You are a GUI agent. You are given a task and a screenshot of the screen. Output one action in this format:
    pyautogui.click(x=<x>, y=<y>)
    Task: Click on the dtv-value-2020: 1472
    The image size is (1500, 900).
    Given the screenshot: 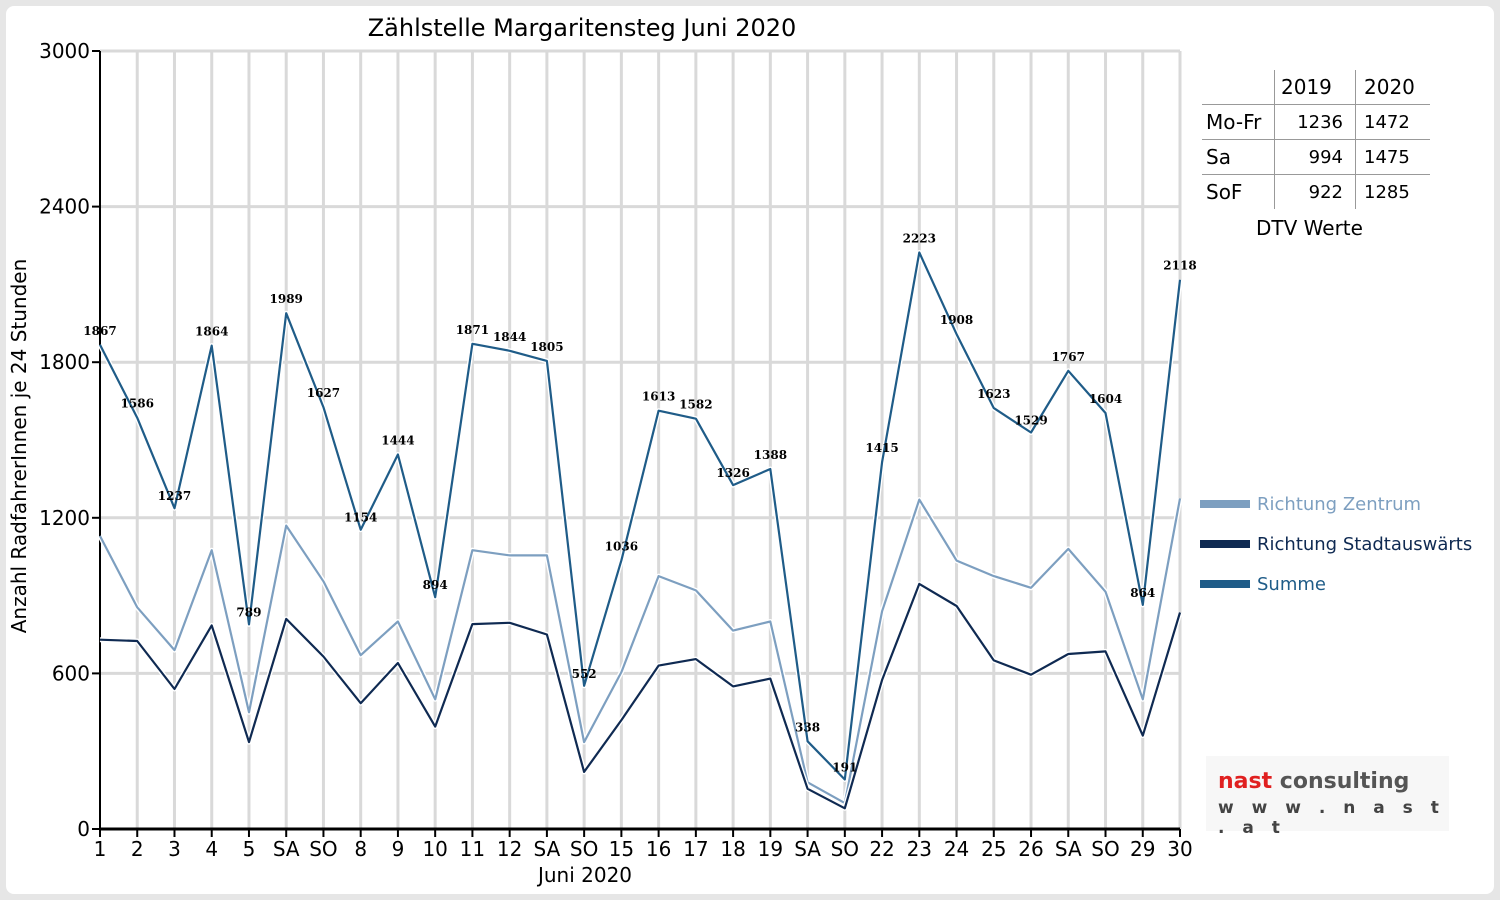 What is the action you would take?
    pyautogui.click(x=1392, y=122)
    